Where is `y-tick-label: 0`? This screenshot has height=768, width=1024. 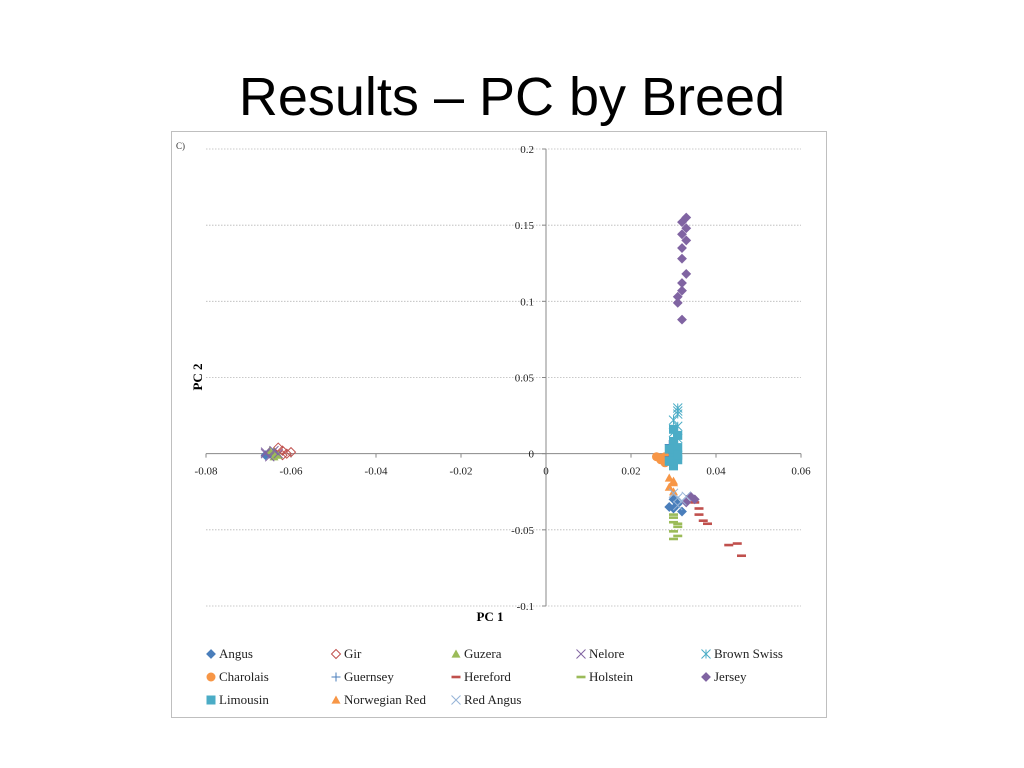
y-tick-label: 0 is located at coordinates (532, 455).